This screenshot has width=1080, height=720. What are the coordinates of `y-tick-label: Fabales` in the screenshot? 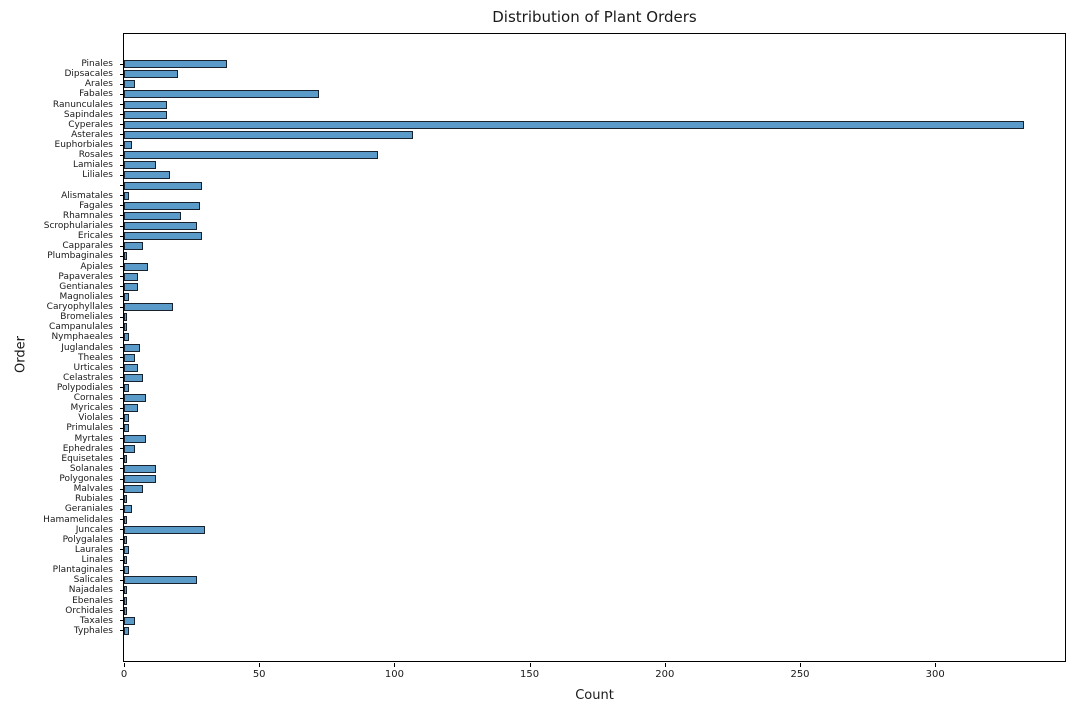 It's located at (96, 94).